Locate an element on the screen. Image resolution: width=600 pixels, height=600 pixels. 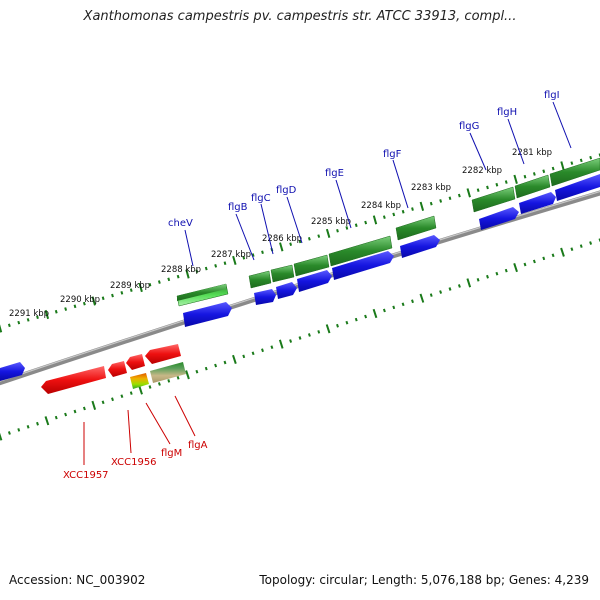
gene-label-flgi: flgI is located at coordinates (552, 95).